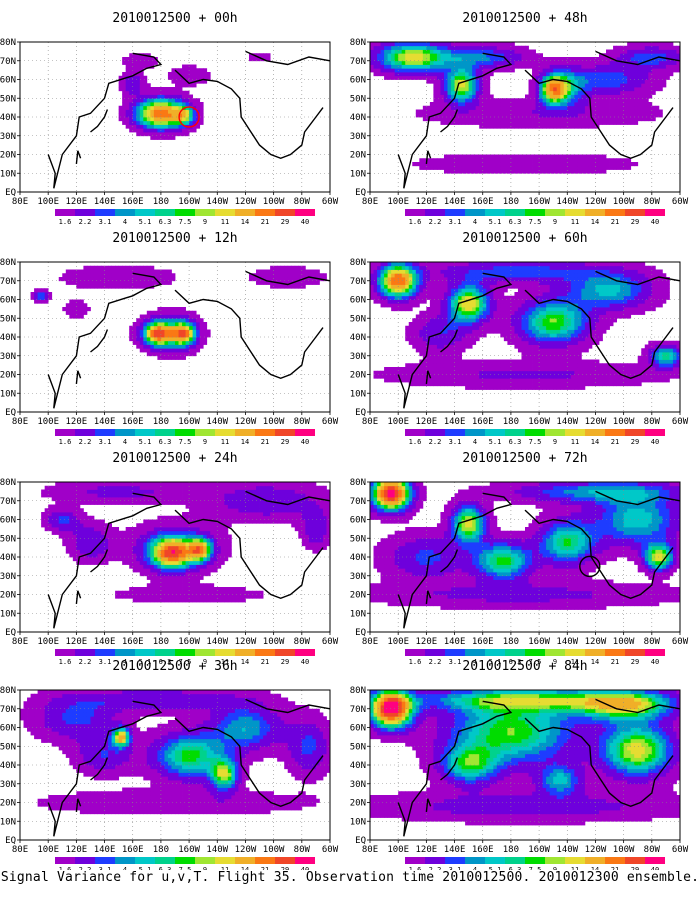 The width and height of the screenshot is (700, 900). What do you see at coordinates (174, 18) in the screenshot?
I see `panel-title: 2010012500 + 00h` at bounding box center [174, 18].